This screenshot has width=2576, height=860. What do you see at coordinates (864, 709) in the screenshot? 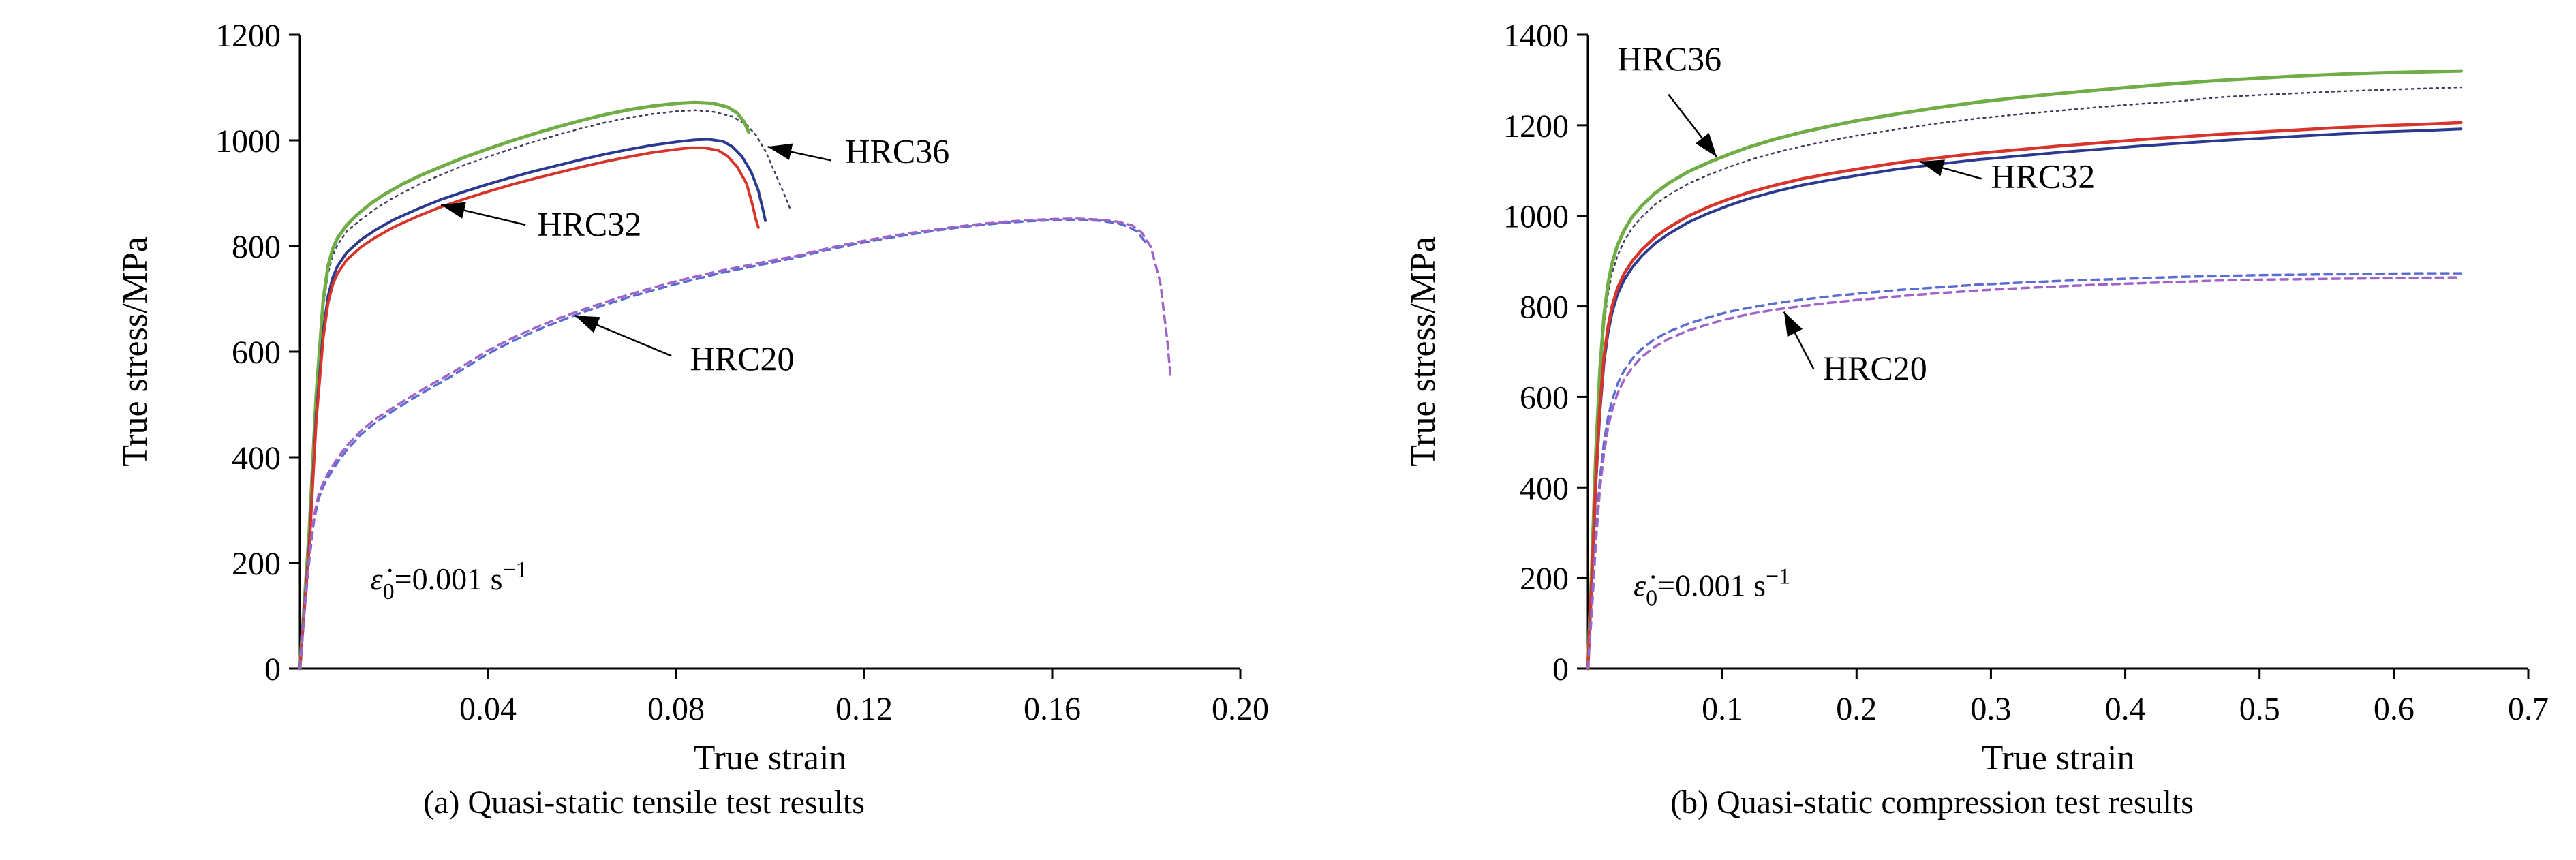
I see `x-tick-label: 0.12` at bounding box center [864, 709].